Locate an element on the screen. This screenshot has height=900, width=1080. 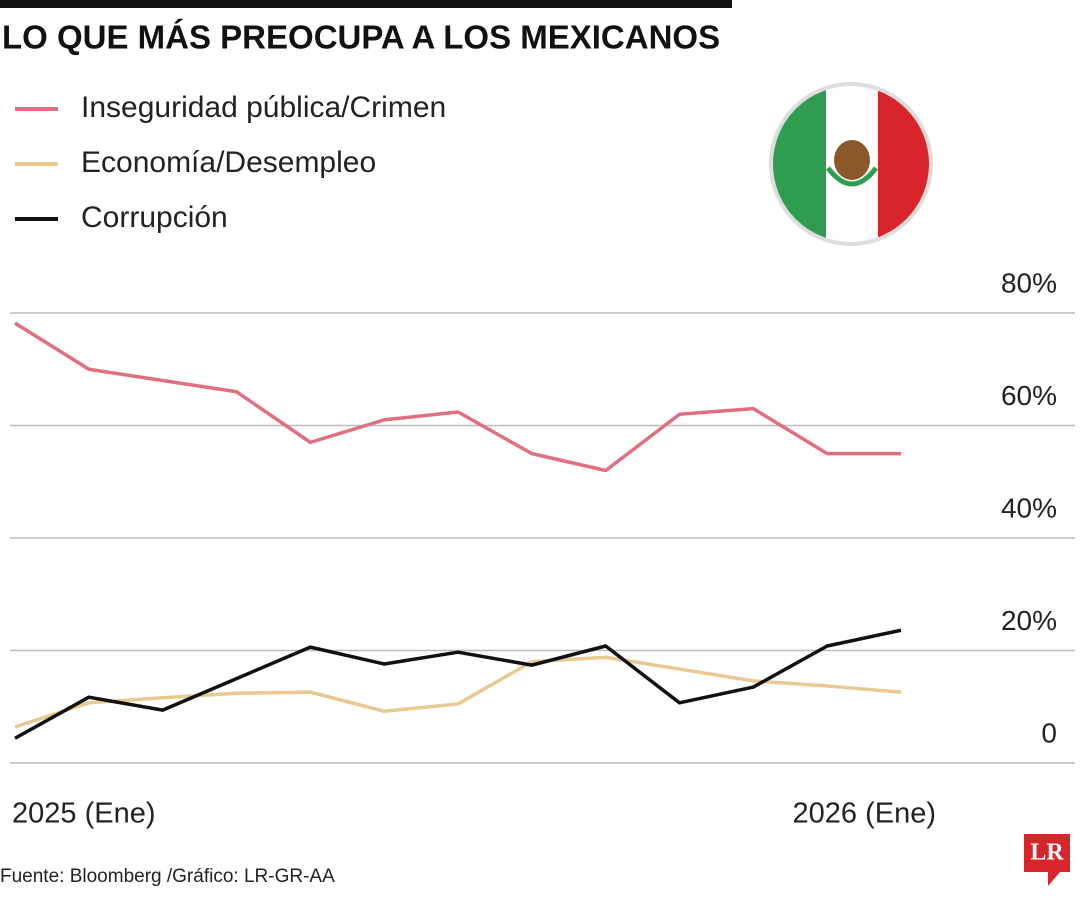
chart-title: LO QUE MÁS PREOCUPA A LOS MEXICANOS is located at coordinates (361, 37).